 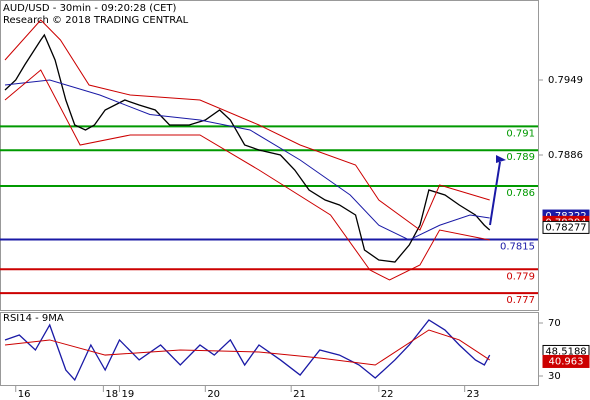 What do you see at coordinates (565, 351) in the screenshot?
I see `price-tag-label: 48.5188` at bounding box center [565, 351].